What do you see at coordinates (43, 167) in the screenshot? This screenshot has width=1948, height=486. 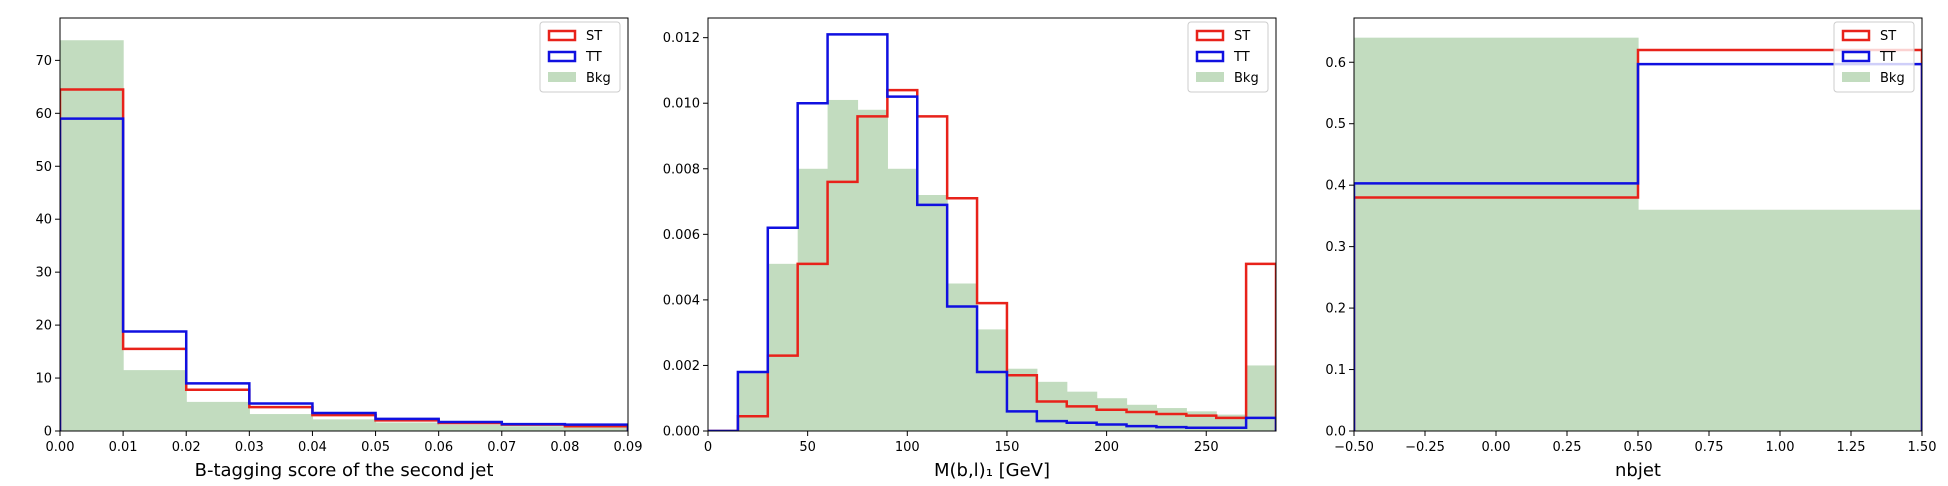 I see `y-tick-label: 50` at bounding box center [43, 167].